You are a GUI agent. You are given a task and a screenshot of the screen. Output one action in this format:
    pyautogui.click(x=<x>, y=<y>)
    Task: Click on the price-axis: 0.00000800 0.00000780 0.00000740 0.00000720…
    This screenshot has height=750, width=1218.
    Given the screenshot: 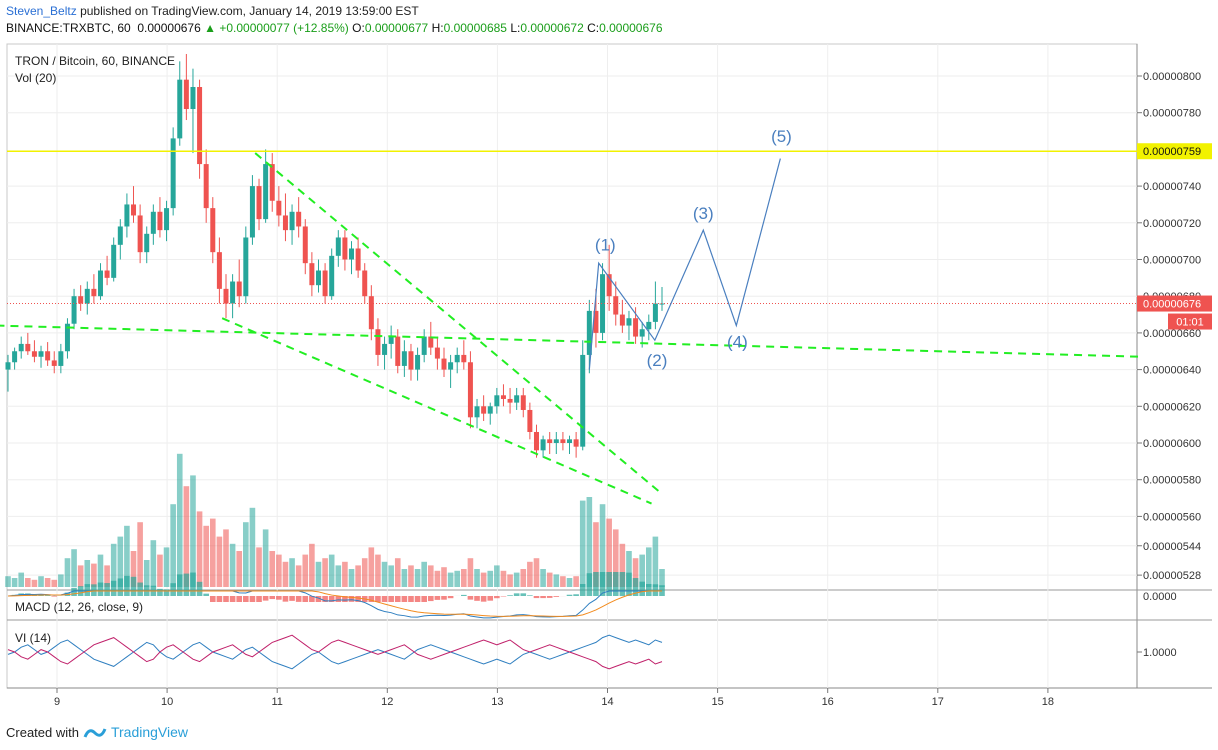 What is the action you would take?
    pyautogui.click(x=1174, y=365)
    